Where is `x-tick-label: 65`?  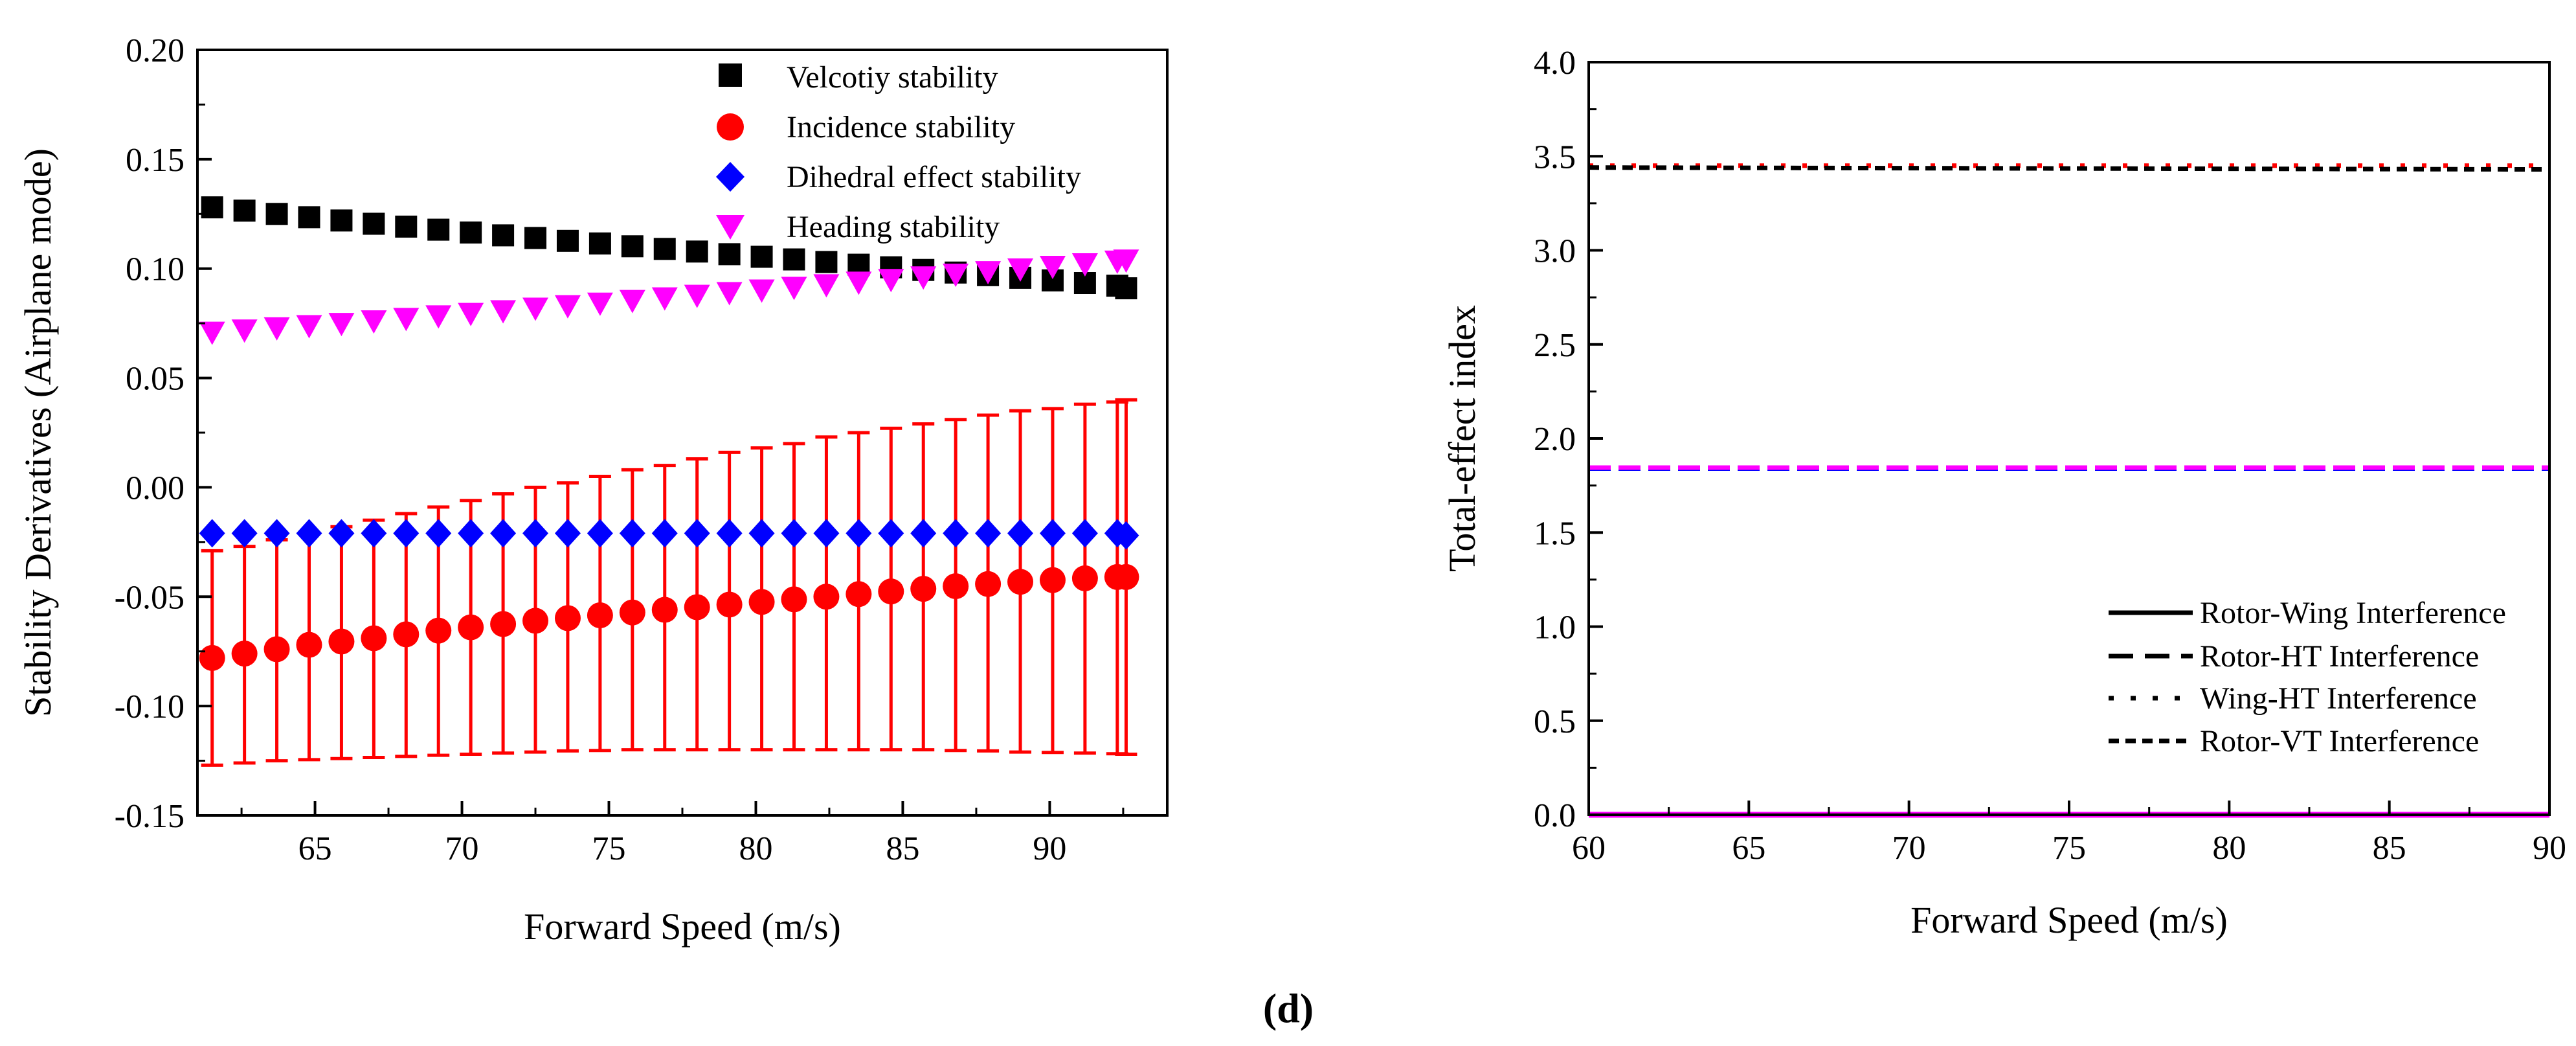
x-tick-label: 65 is located at coordinates (315, 848).